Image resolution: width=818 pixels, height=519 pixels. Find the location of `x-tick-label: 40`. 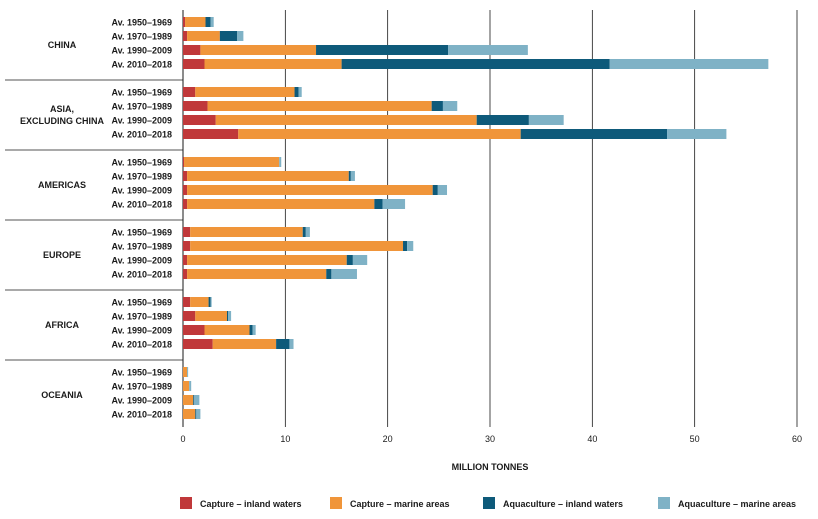

x-tick-label: 40 is located at coordinates (592, 439).